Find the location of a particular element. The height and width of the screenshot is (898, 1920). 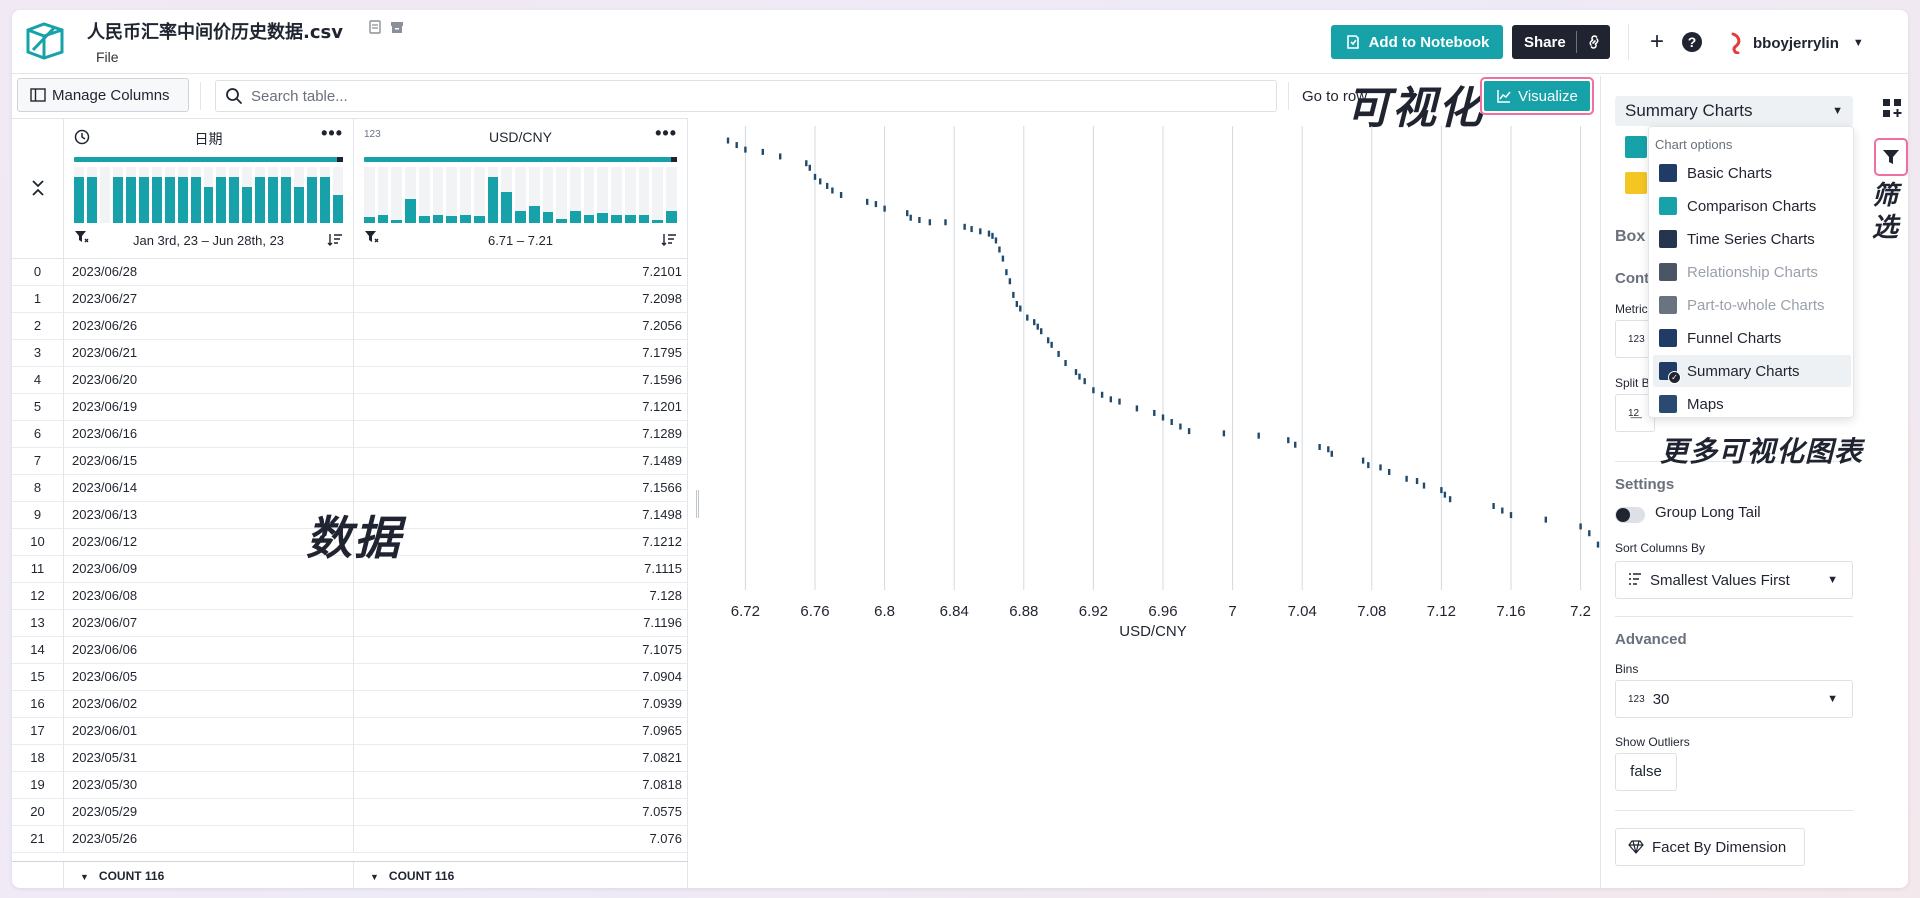

table-row: 2 2023/06/26 7.2056 is located at coordinates (350, 326).